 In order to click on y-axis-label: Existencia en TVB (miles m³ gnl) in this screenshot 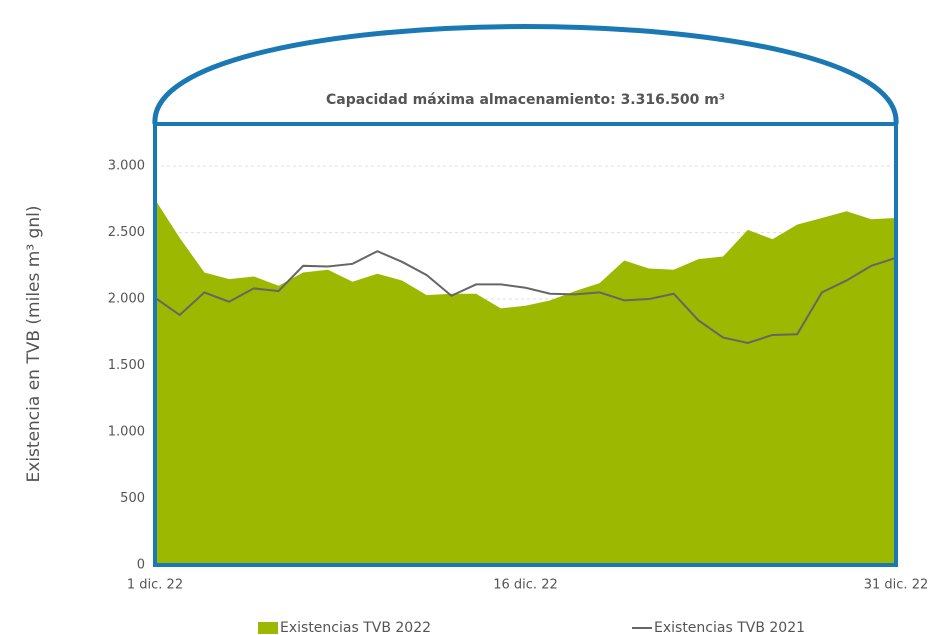, I will do `click(34, 344)`.